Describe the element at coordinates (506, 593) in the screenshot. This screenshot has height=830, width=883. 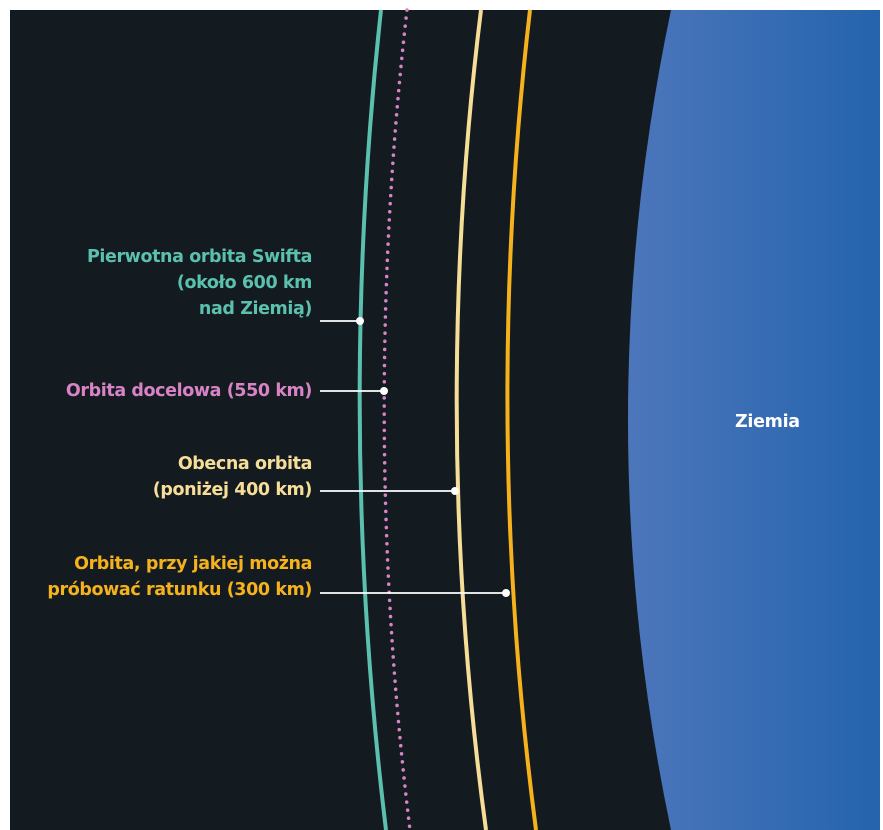
I see `marker-rescue` at that location.